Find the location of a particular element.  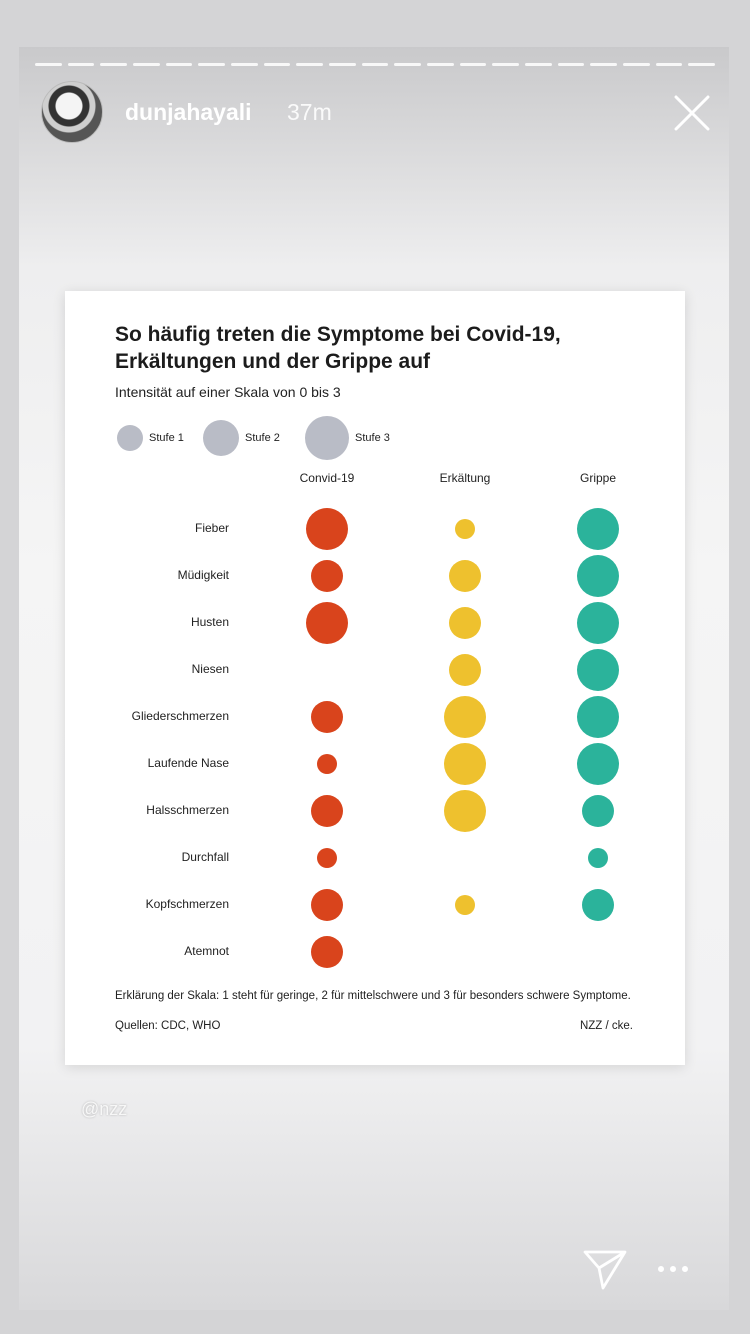

story-progress-bar is located at coordinates (375, 64).